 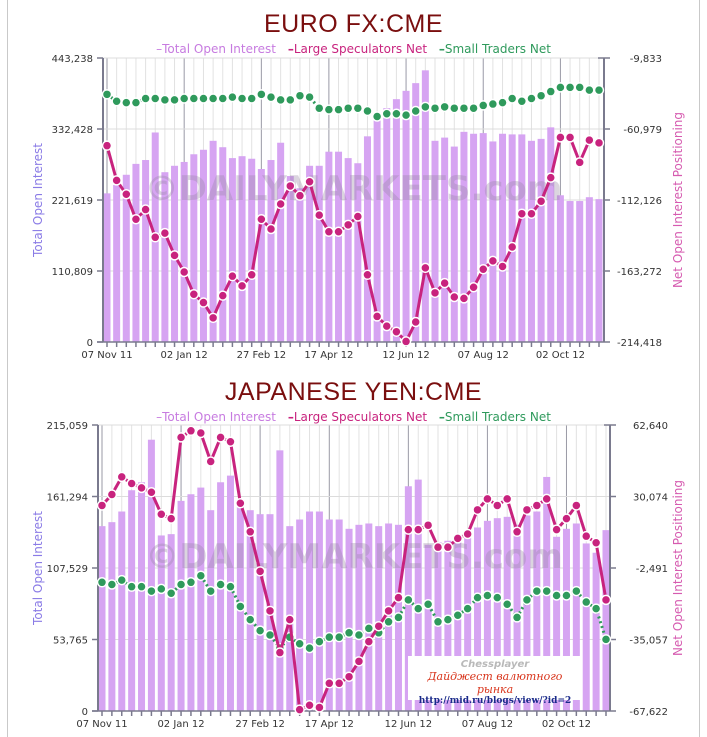 I want to click on y-right-tick-label: 62,640, so click(x=650, y=426).